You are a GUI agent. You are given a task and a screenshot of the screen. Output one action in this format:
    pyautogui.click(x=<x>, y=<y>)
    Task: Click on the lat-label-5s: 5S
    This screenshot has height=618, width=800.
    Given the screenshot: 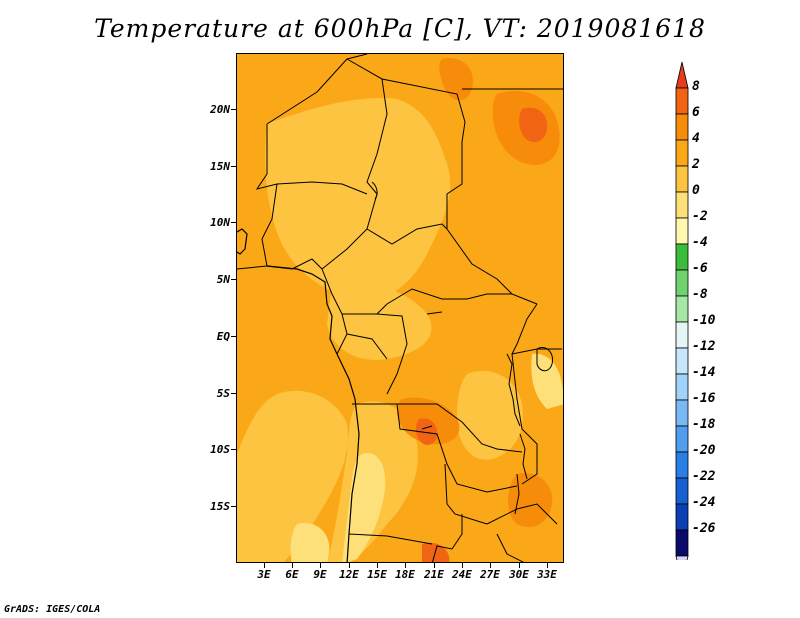 What is the action you would take?
    pyautogui.click(x=223, y=393)
    